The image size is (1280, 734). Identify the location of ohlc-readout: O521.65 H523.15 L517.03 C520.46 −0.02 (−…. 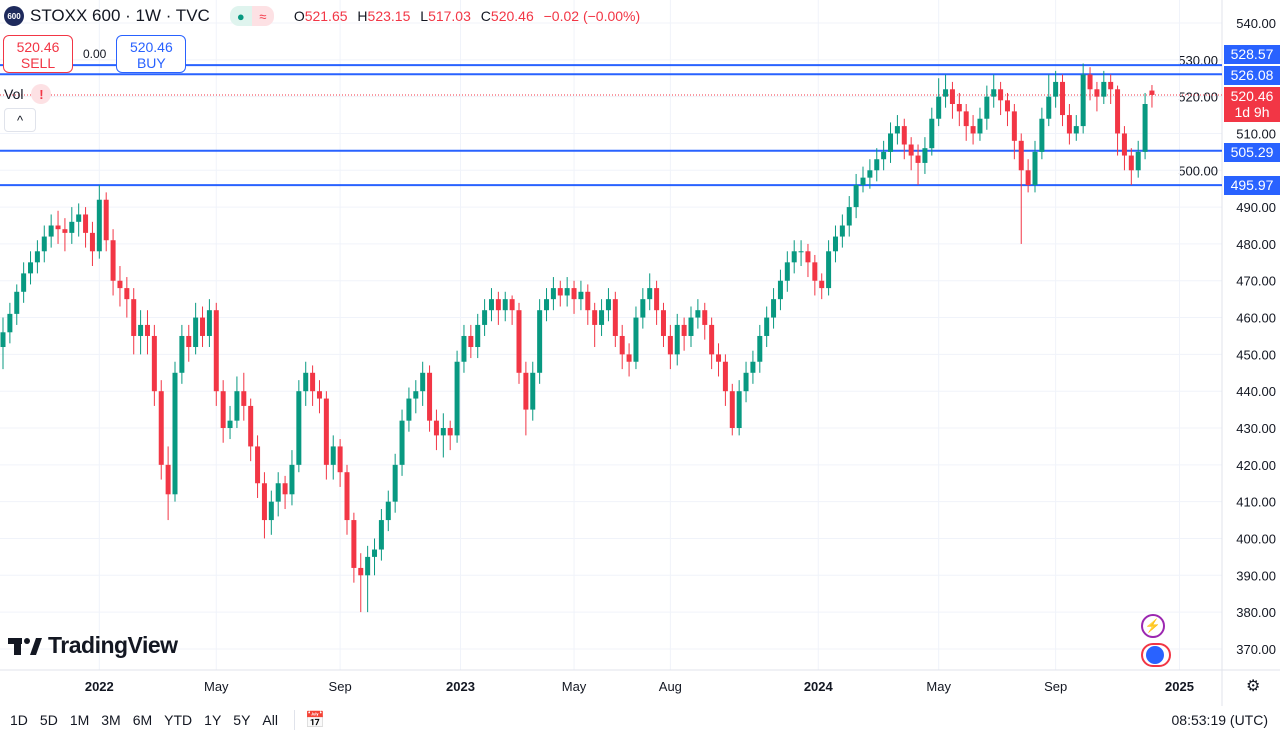
(470, 16).